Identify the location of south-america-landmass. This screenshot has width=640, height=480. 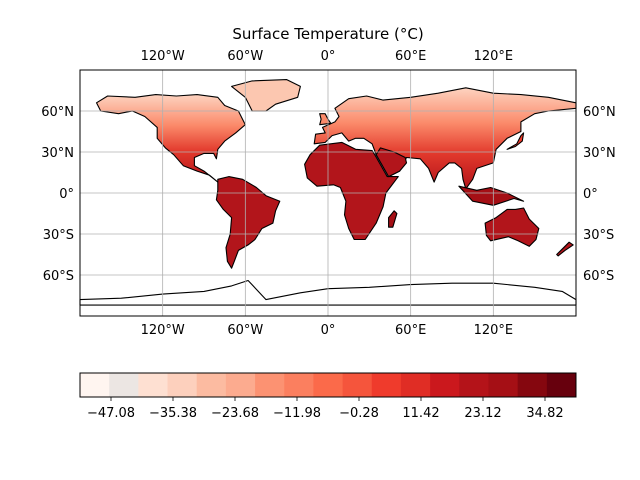
(248, 222).